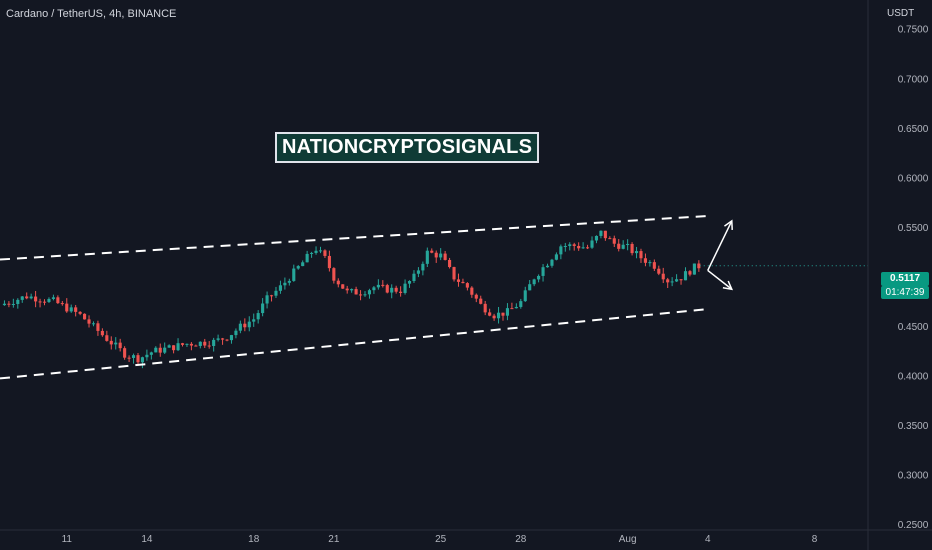 This screenshot has height=550, width=932. I want to click on symbol-title: Cardano / TetherUS, 4h, BINANCE, so click(91, 14).